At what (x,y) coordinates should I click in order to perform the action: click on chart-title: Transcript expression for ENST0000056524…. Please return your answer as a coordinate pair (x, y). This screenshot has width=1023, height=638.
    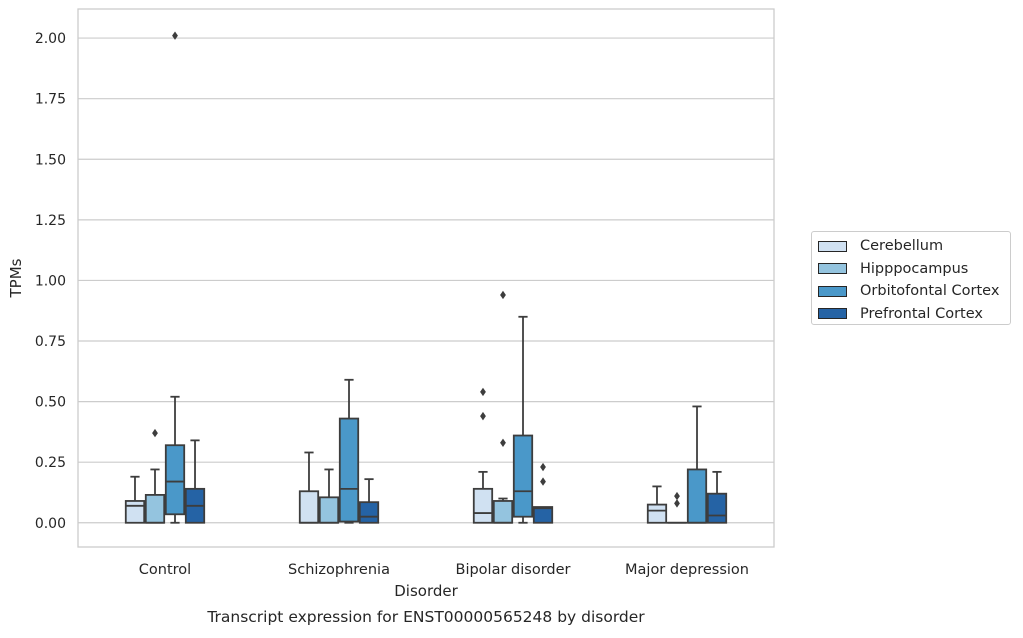
    Looking at the image, I should click on (425, 617).